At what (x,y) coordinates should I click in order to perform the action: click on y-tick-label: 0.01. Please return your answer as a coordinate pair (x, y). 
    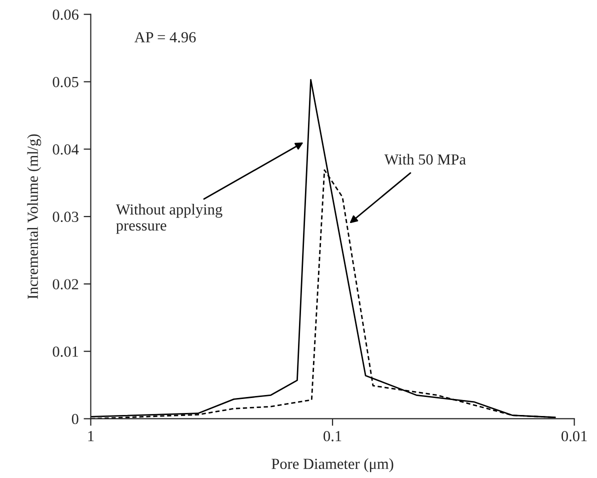
    Looking at the image, I should click on (65, 351).